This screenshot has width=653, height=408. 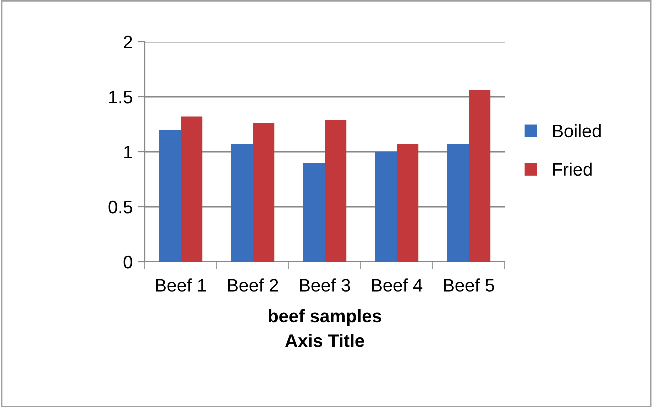 I want to click on y-tick-label: 1.5, so click(x=120, y=97).